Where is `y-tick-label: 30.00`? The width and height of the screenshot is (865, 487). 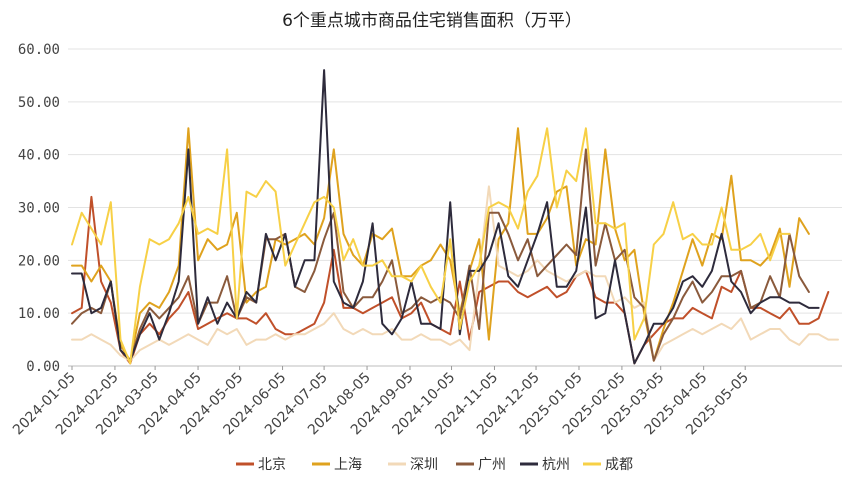
y-tick-label: 30.00 is located at coordinates (39, 209).